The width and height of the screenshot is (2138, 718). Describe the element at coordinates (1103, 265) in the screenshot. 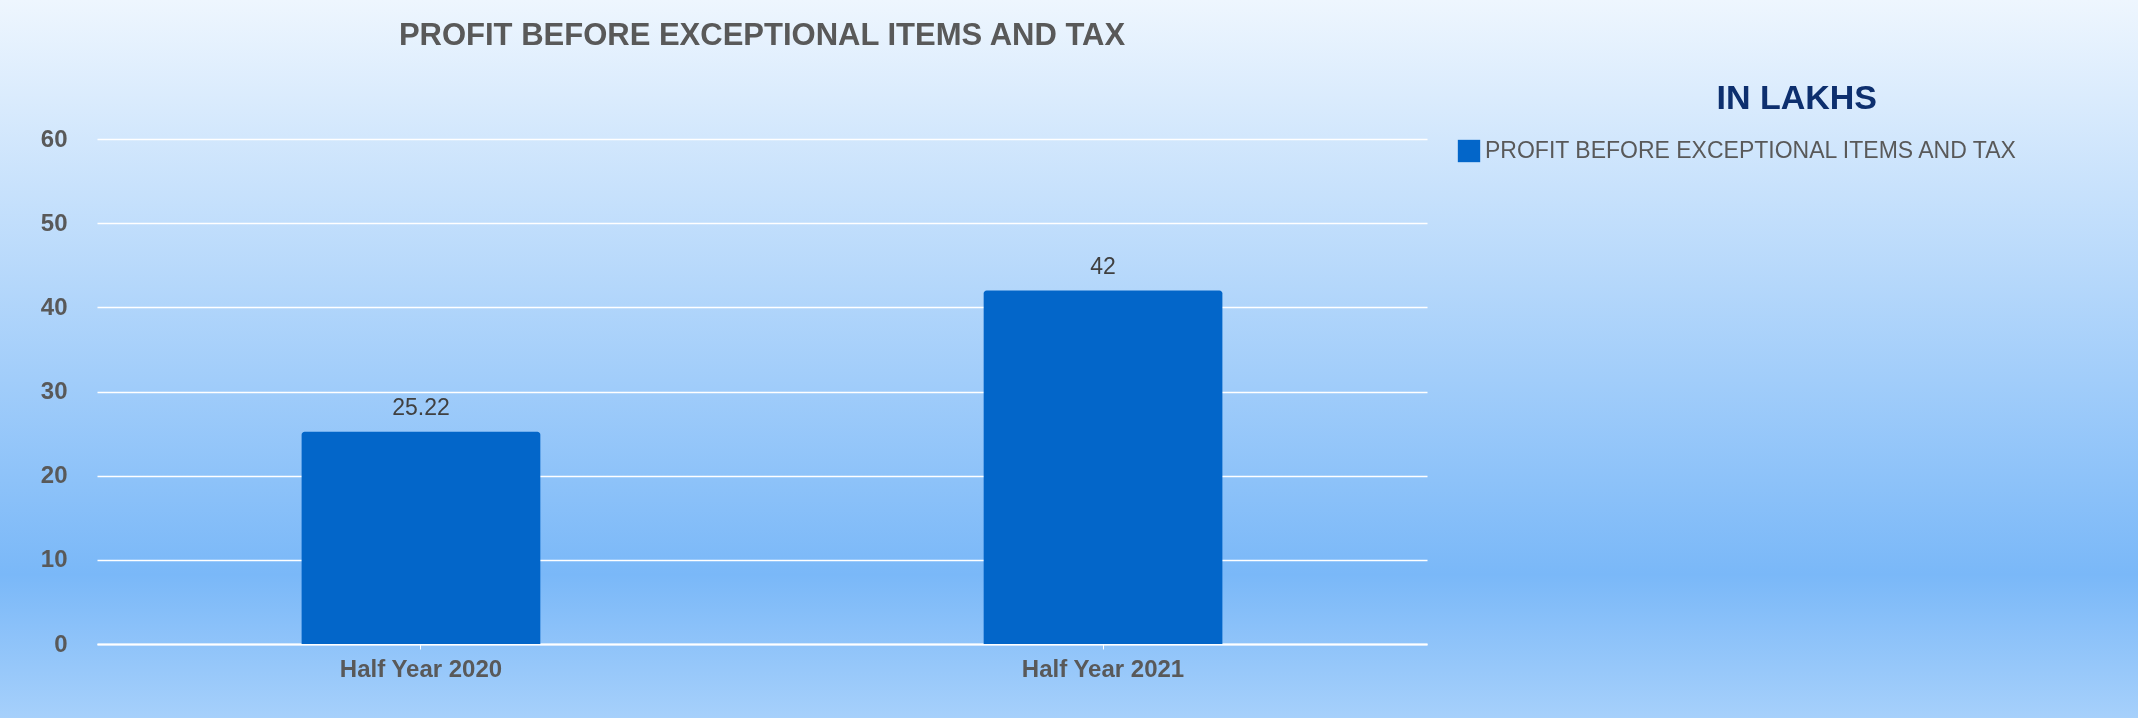

I see `data-label: 42` at that location.